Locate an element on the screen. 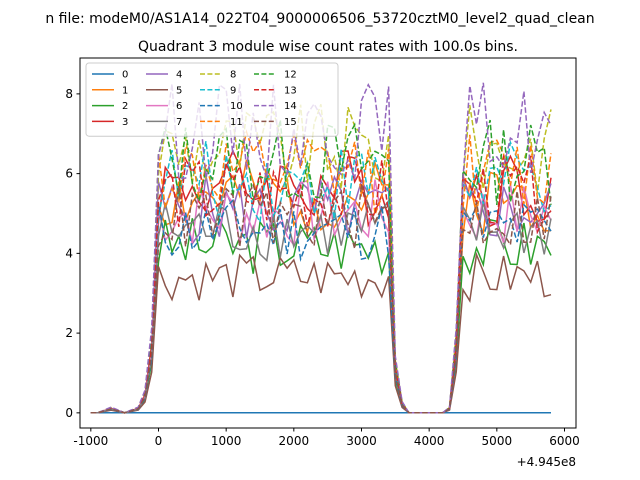  y-tick-label: 0 is located at coordinates (69, 413).